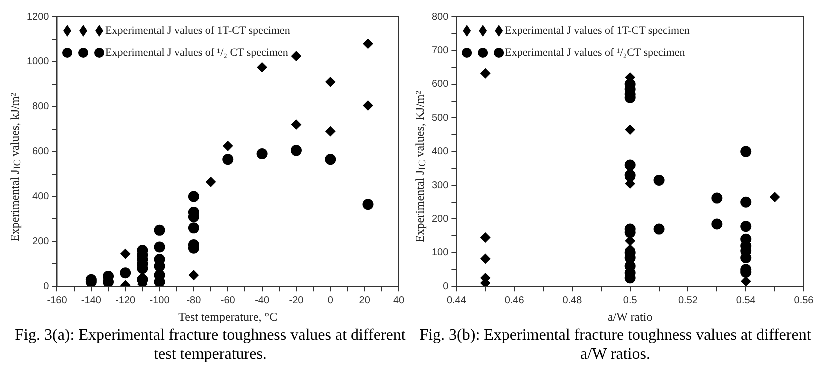 The width and height of the screenshot is (826, 392). I want to click on y-tick-label: 700, so click(441, 50).